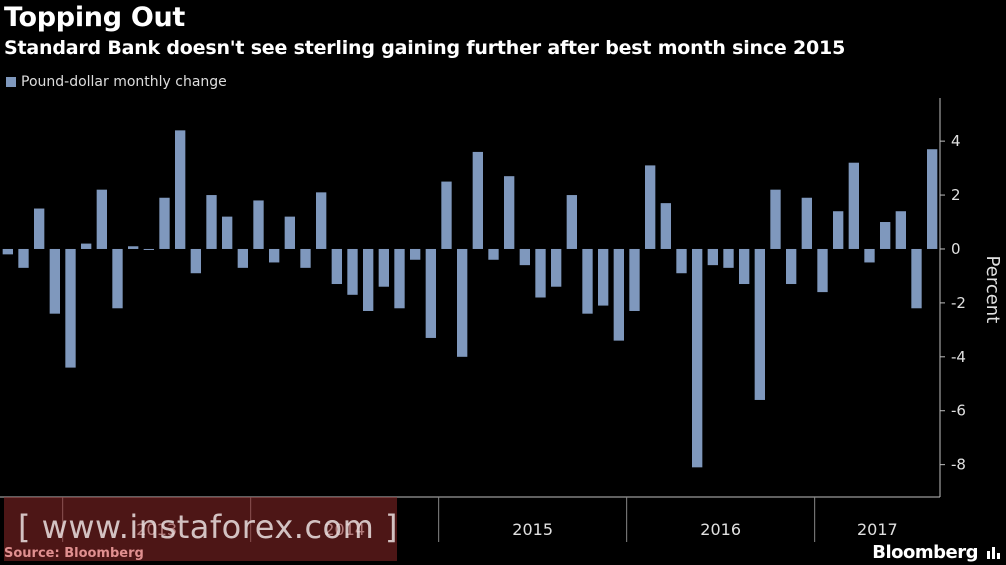 The height and width of the screenshot is (565, 1006). What do you see at coordinates (877, 529) in the screenshot?
I see `x-tick-label: 2017` at bounding box center [877, 529].